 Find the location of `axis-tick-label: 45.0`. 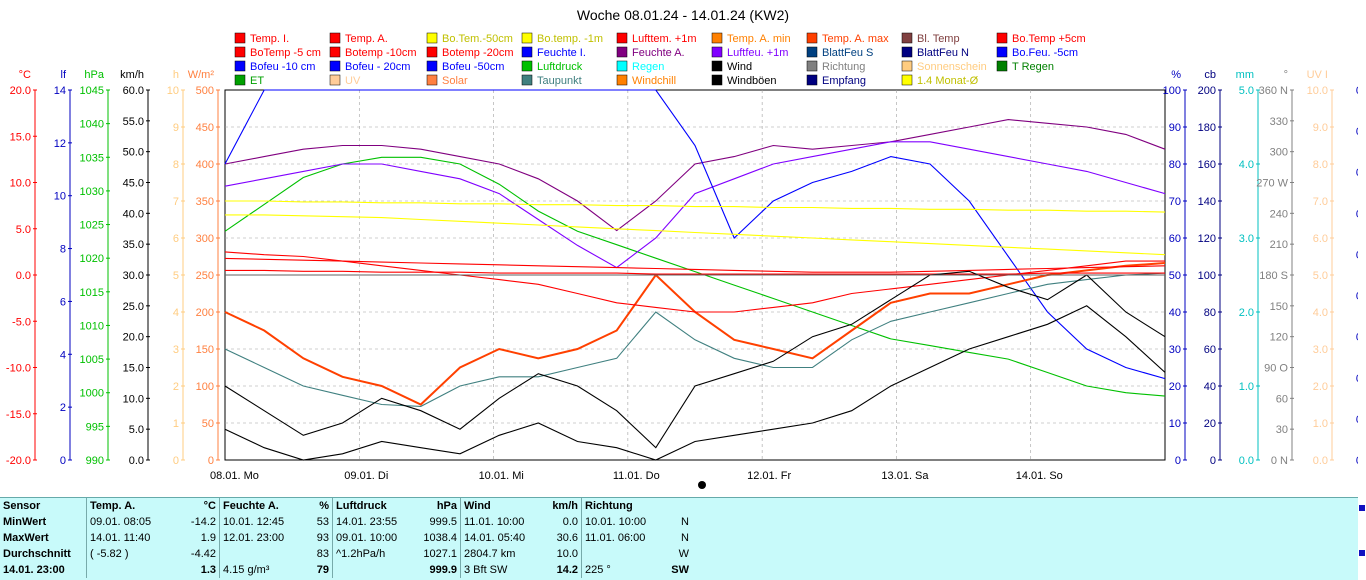

axis-tick-label: 45.0 is located at coordinates (133, 184).